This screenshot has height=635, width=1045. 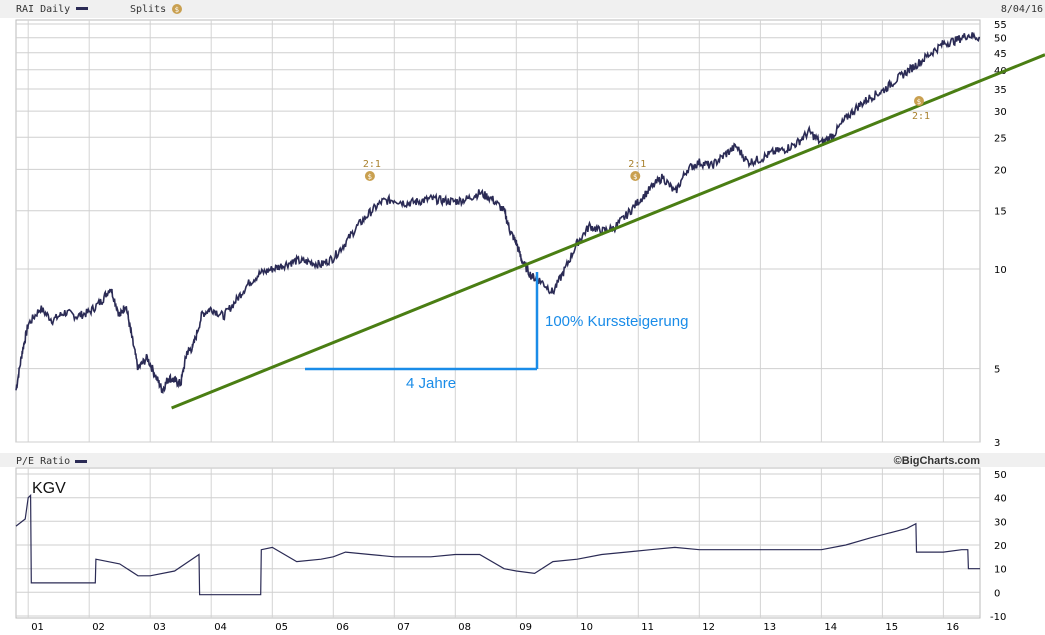 I want to click on main-y-tick-55: 55, so click(x=1000, y=25).